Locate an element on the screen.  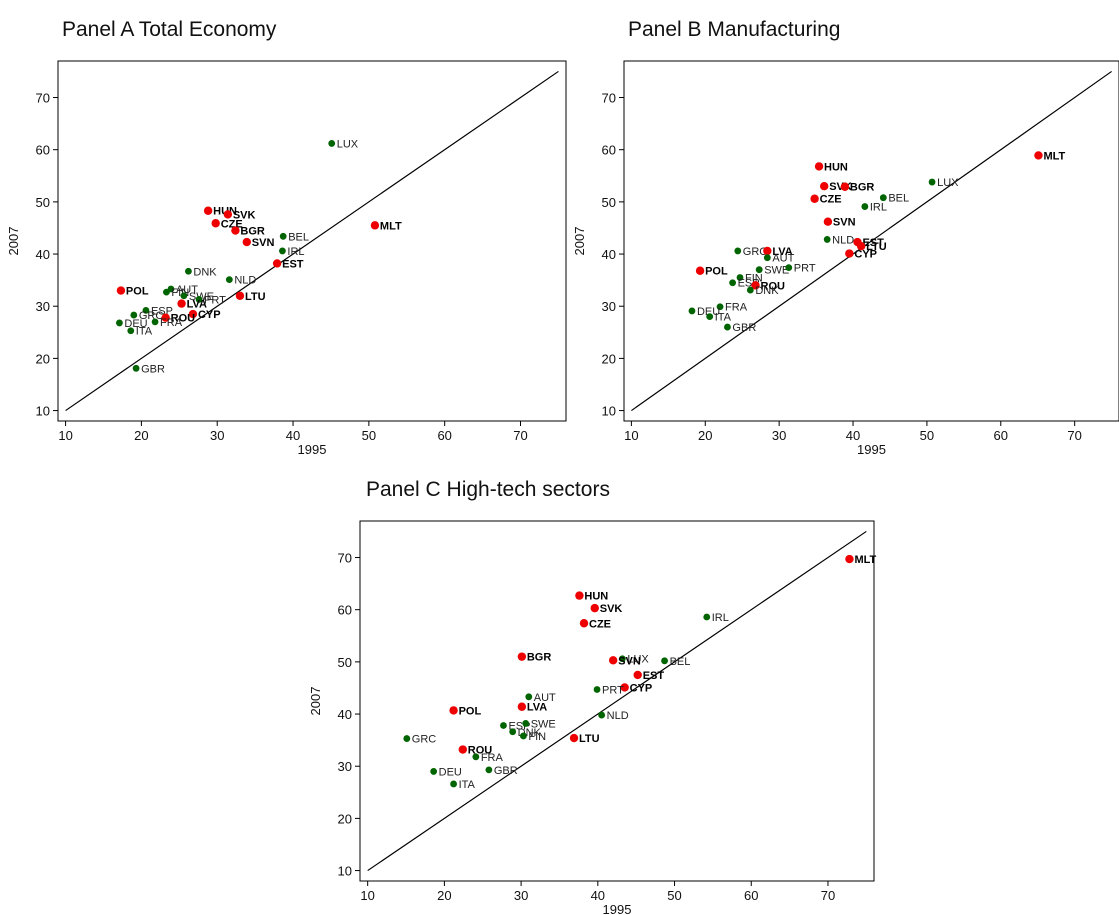
panel-a-point-rou is located at coordinates (165, 317).